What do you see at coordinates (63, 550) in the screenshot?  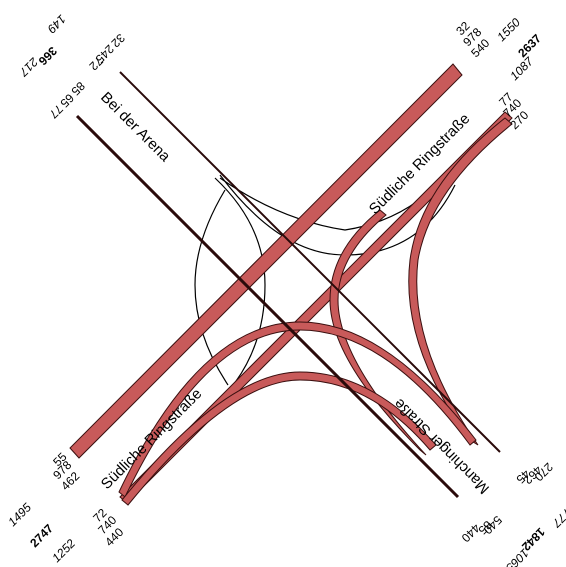 I see `sw-total-out: 1252` at bounding box center [63, 550].